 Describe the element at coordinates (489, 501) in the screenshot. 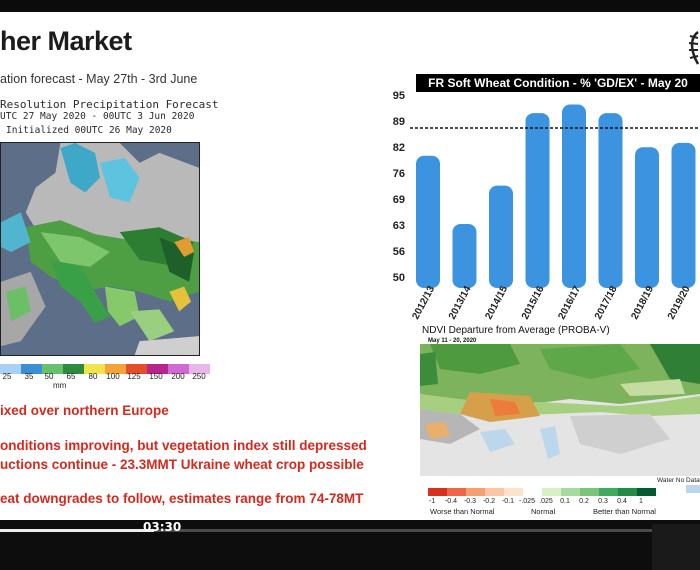

I see `ndvi-legend-label: -0.2` at that location.